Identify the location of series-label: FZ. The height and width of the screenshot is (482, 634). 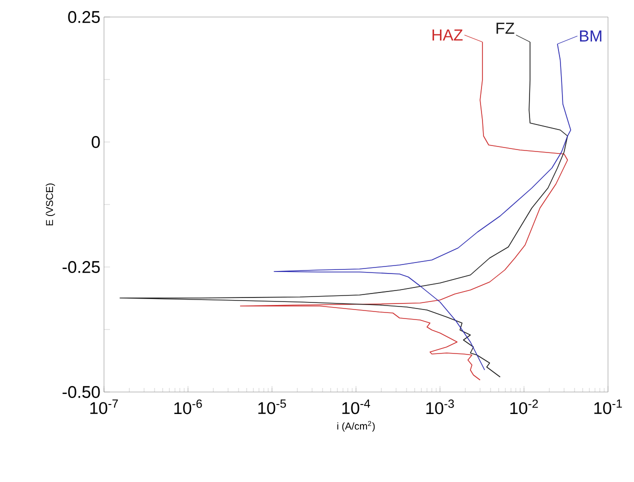
(505, 28).